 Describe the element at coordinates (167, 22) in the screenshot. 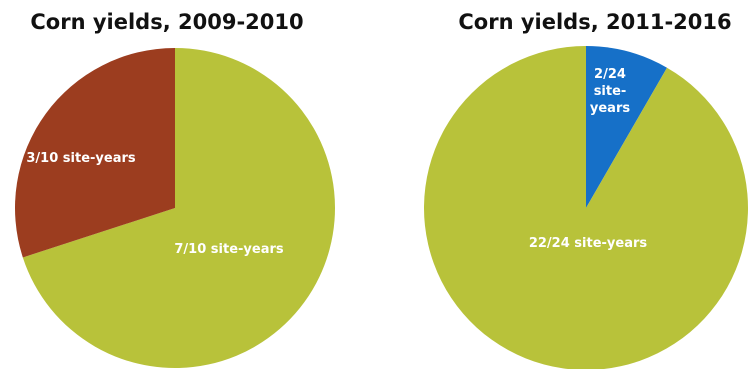

I see `left-chart-title: Corn yields, 2009-2010` at that location.